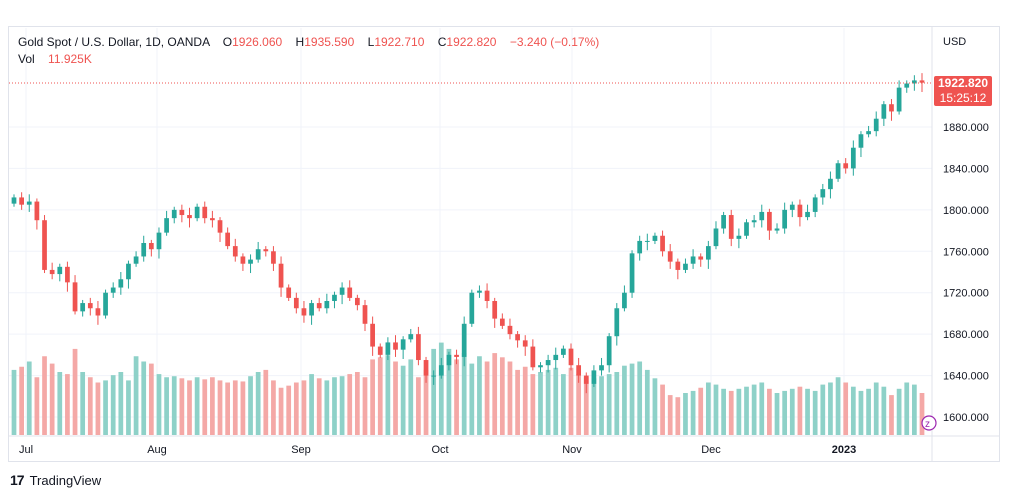 This screenshot has height=498, width=1012. I want to click on close-value: 1922.820, so click(471, 42).